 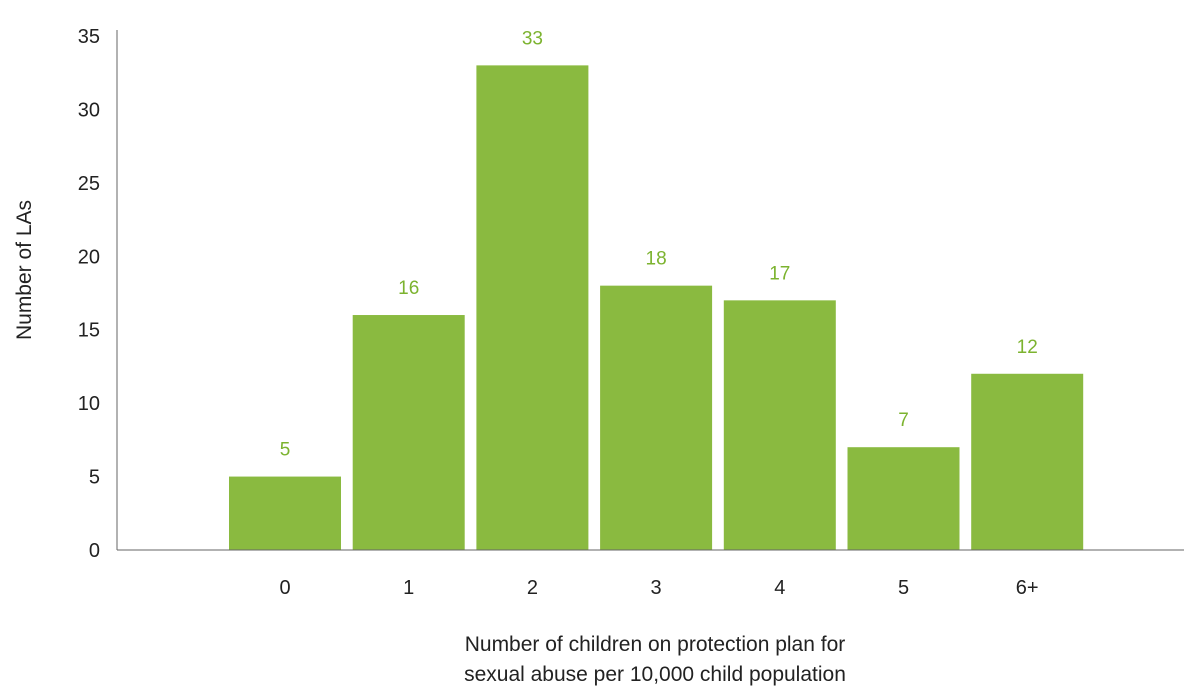 I want to click on bar-value-label: 16, so click(x=408, y=288).